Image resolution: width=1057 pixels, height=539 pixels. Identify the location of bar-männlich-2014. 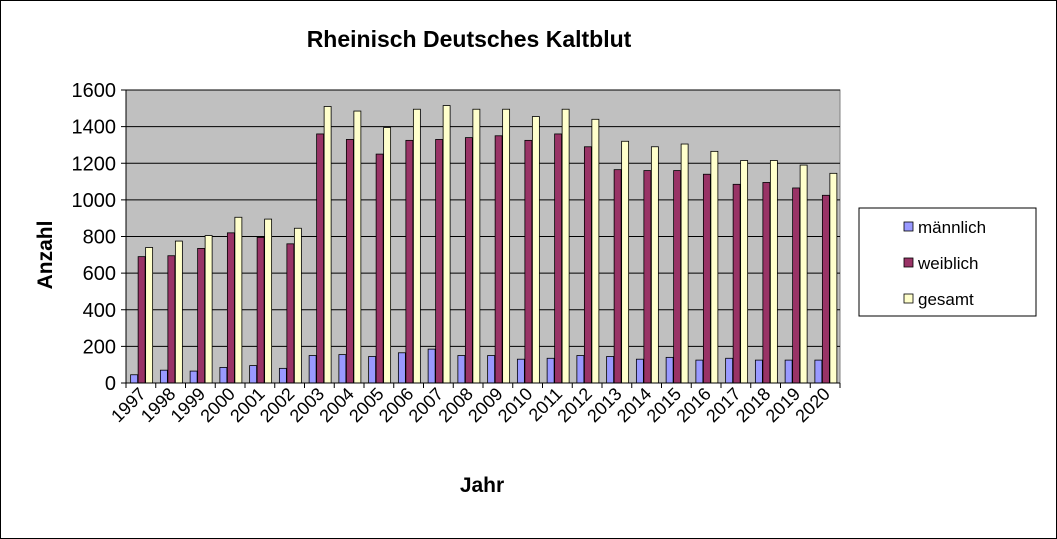
(639, 371).